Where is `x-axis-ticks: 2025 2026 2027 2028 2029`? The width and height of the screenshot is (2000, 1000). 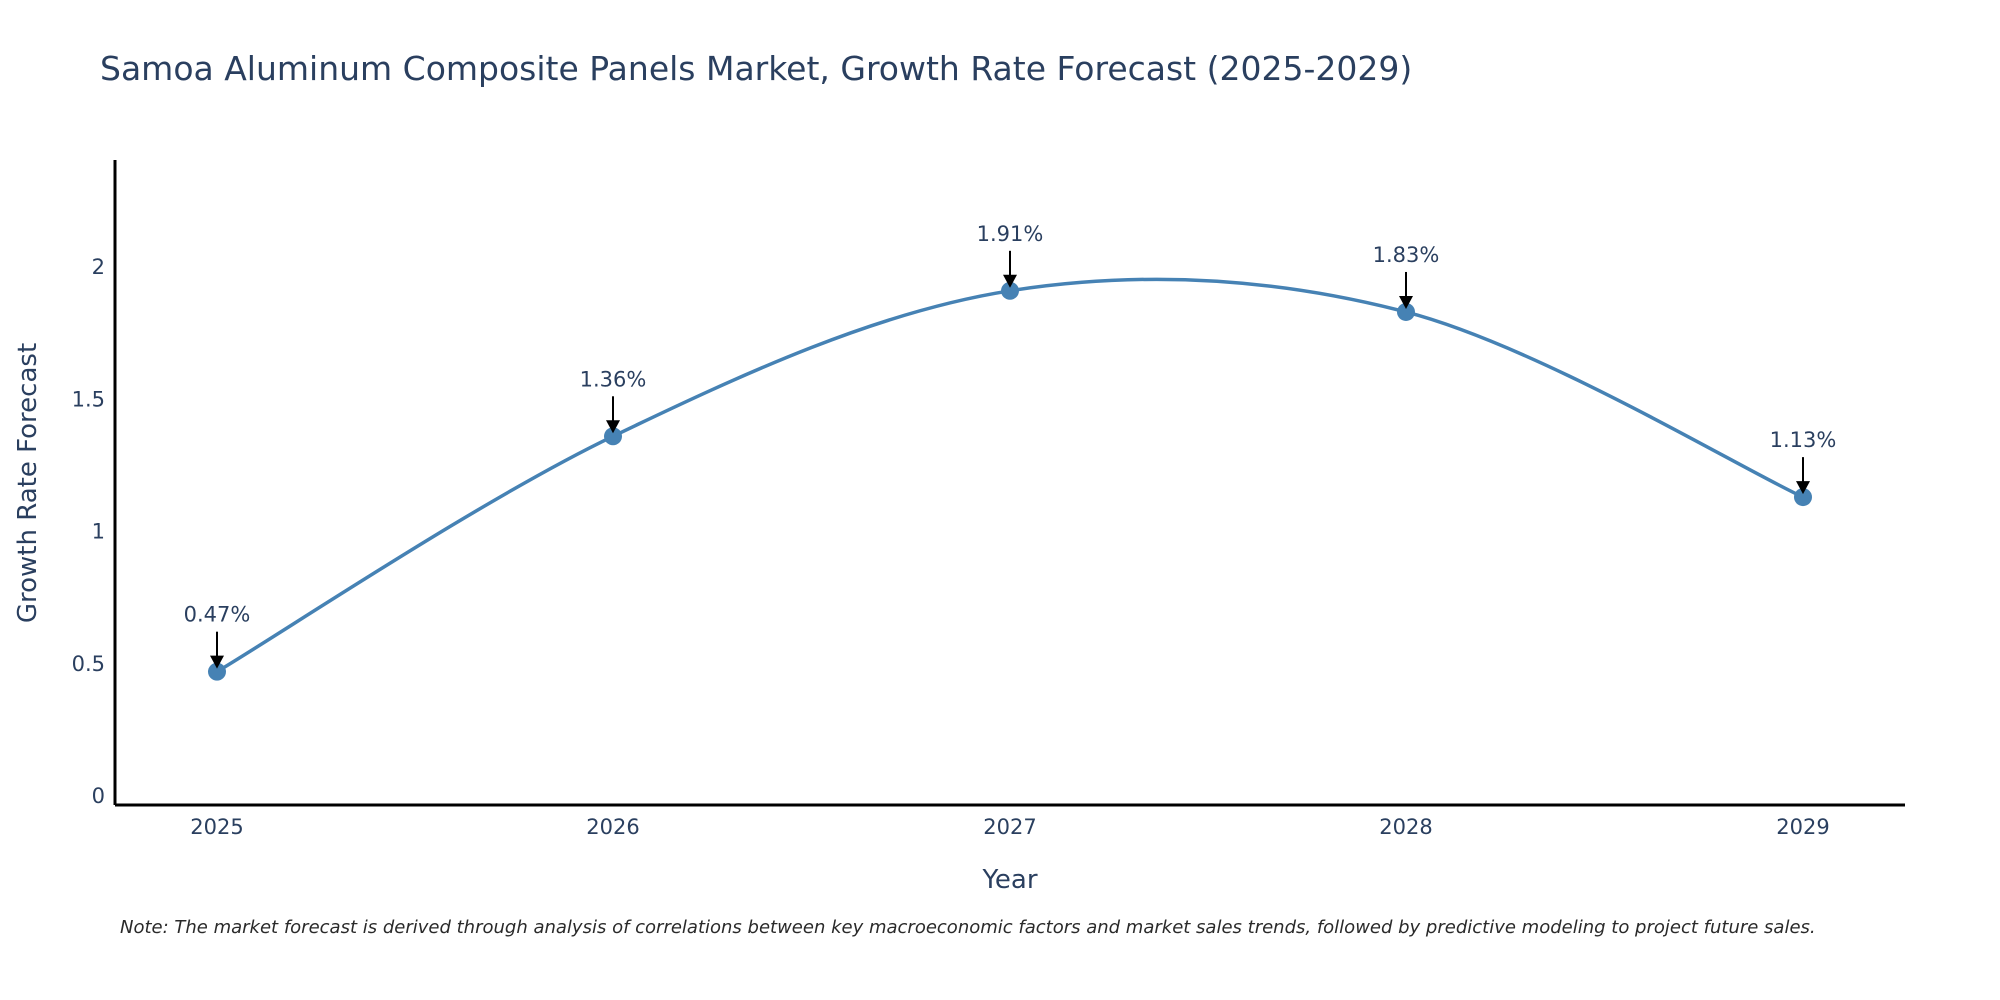 x-axis-ticks: 2025 2026 2027 2028 2029 is located at coordinates (1009, 827).